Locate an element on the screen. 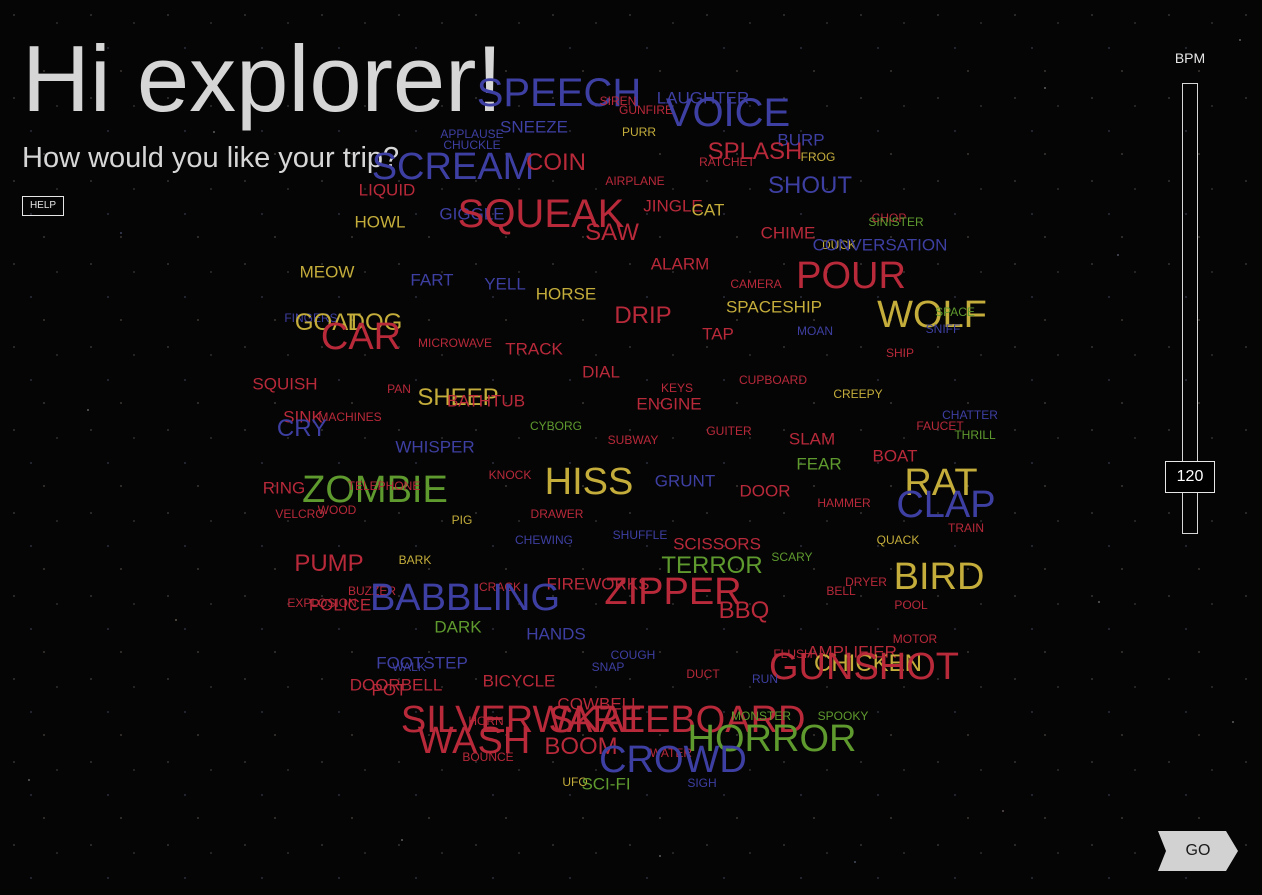 This screenshot has width=1262, height=895. word-laughter: LAUGHTER is located at coordinates (703, 98).